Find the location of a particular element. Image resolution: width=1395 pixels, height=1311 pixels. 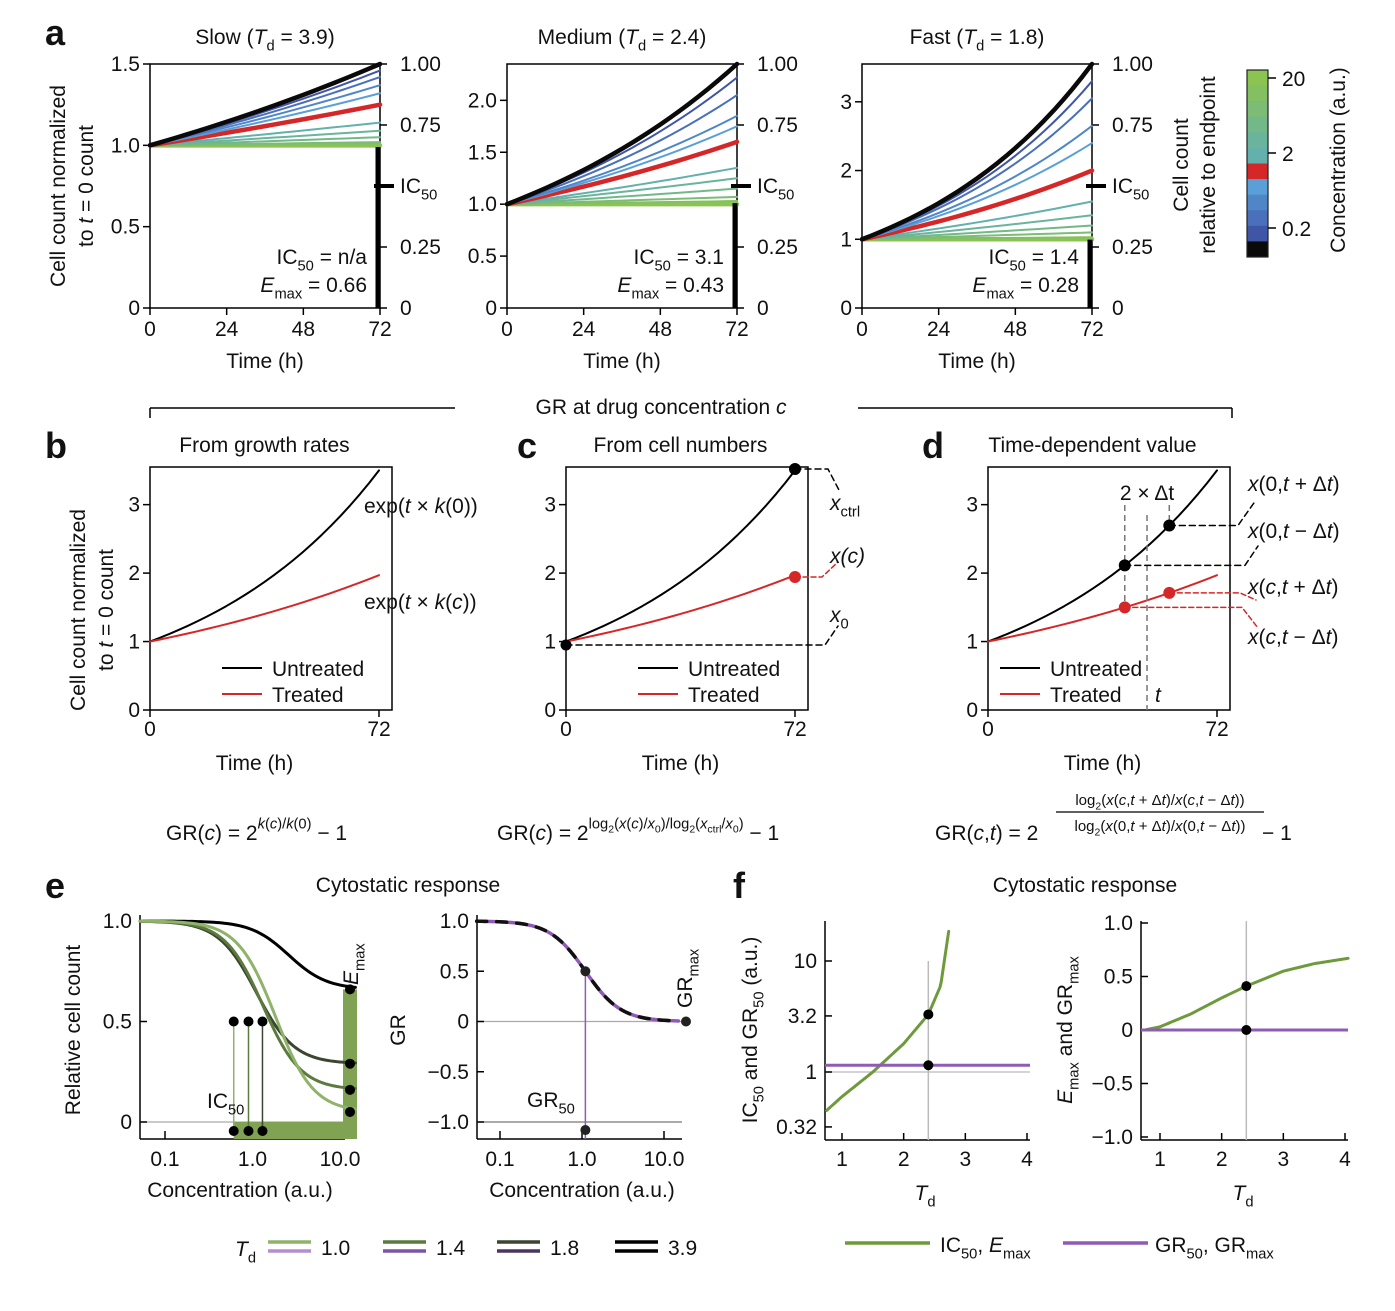

label-part: ctrl is located at coordinates (851, 512).